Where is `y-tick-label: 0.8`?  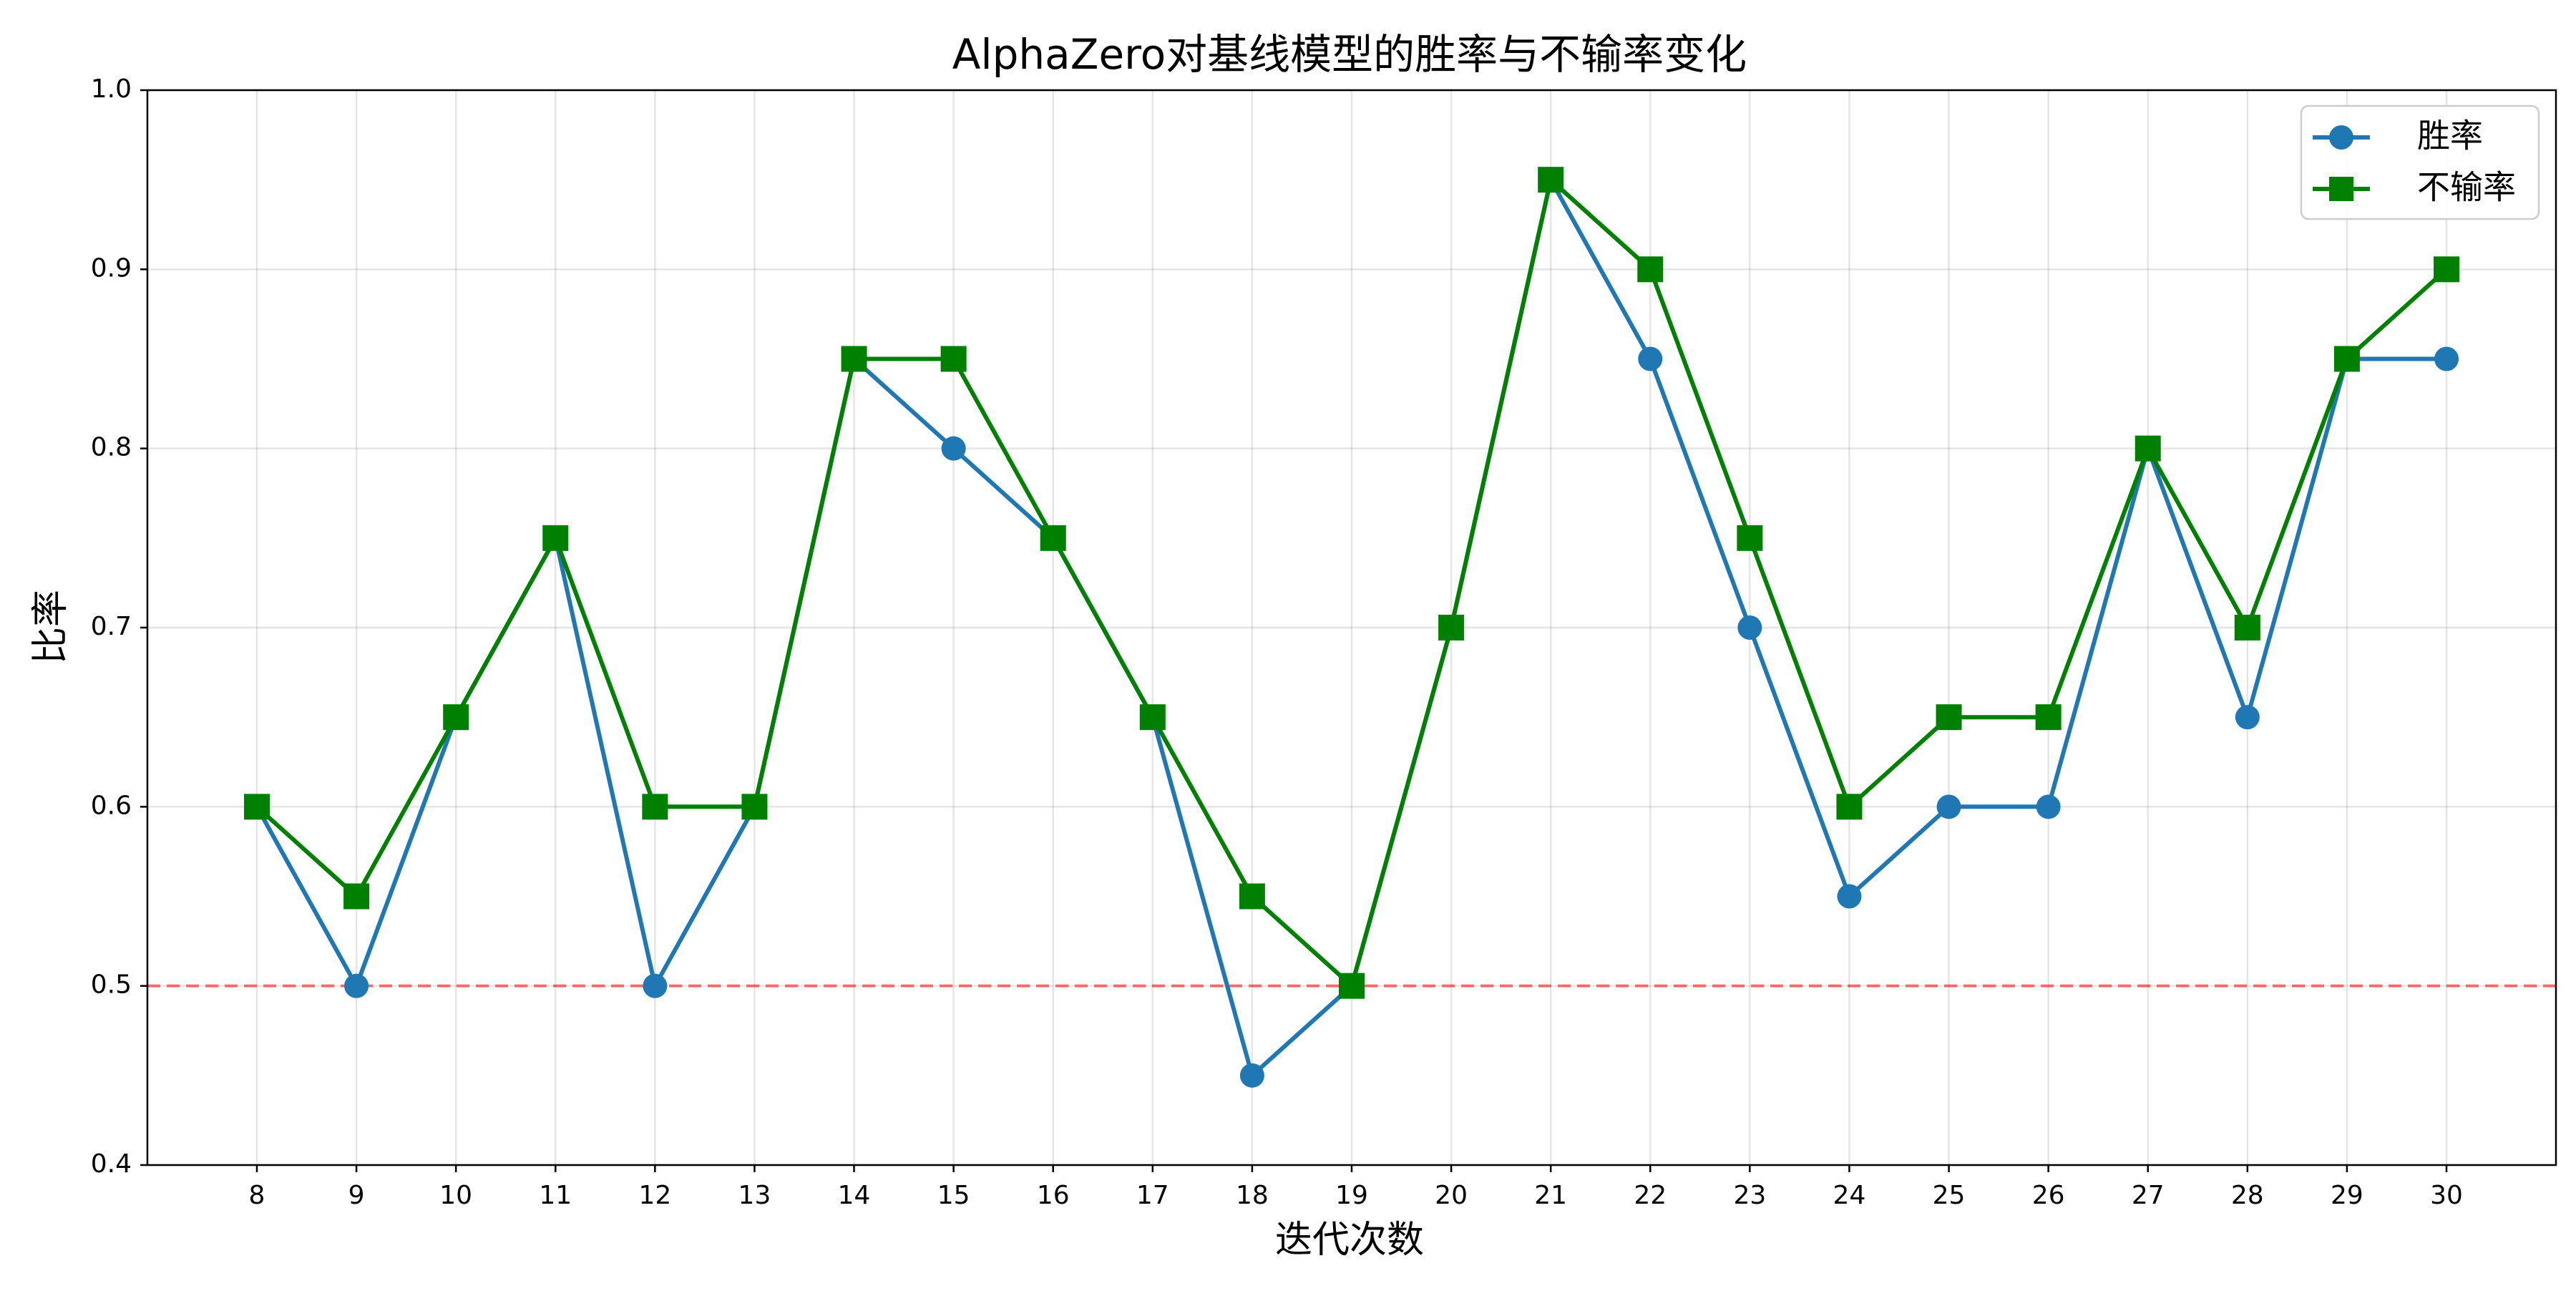 y-tick-label: 0.8 is located at coordinates (111, 447).